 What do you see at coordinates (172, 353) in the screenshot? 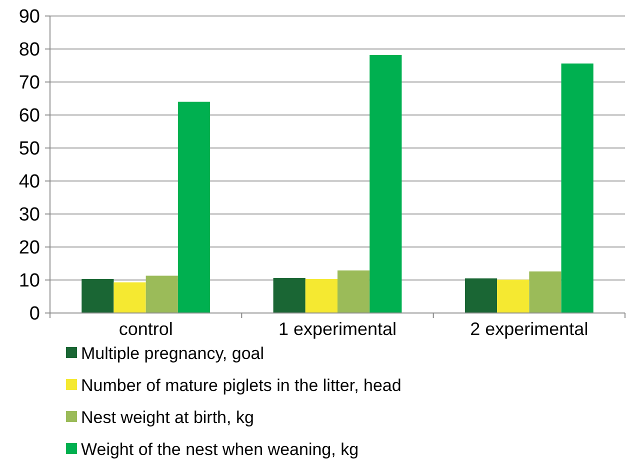
I see `legend-label: Multiple pregnancy, goal` at bounding box center [172, 353].